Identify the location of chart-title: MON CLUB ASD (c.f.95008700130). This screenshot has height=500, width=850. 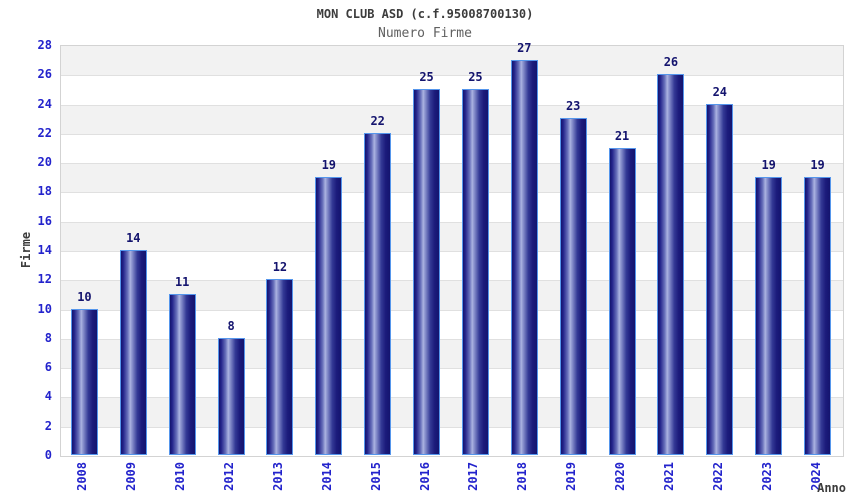
(425, 14).